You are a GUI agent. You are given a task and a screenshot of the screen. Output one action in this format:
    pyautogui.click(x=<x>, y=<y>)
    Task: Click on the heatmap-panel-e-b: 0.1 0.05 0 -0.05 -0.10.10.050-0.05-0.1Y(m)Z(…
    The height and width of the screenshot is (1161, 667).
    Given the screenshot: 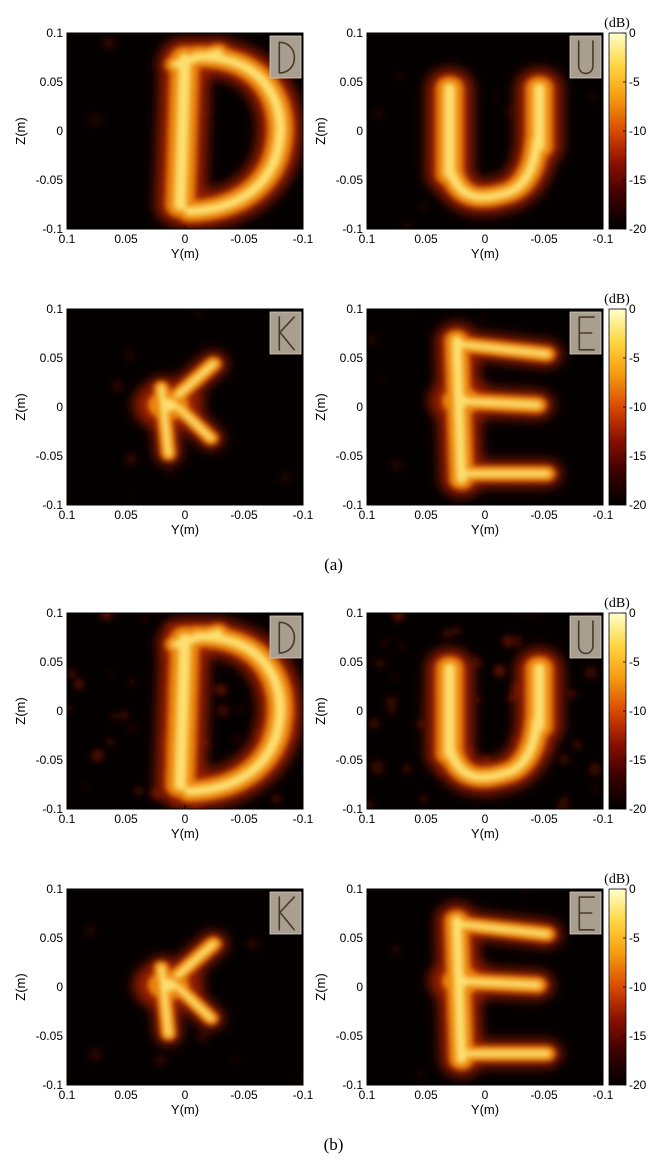 What is the action you would take?
    pyautogui.click(x=463, y=999)
    